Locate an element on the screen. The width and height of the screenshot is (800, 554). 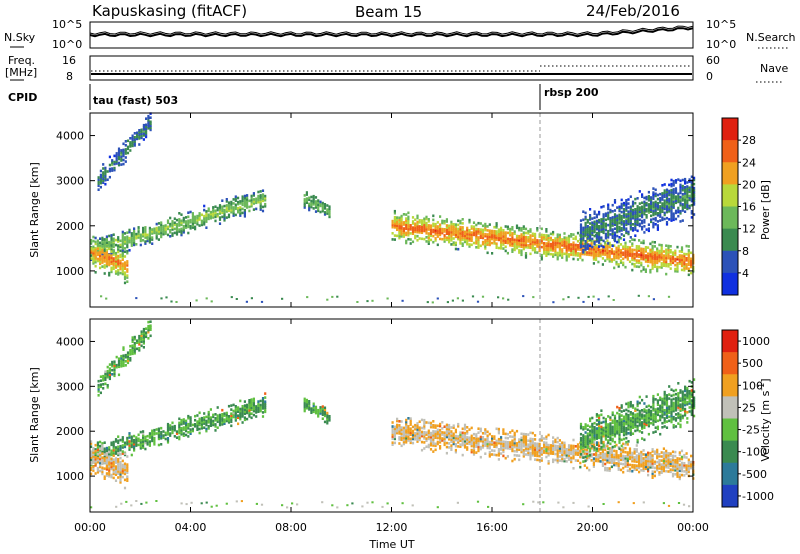
velocity-cell-1944 is located at coordinates (679, 471).